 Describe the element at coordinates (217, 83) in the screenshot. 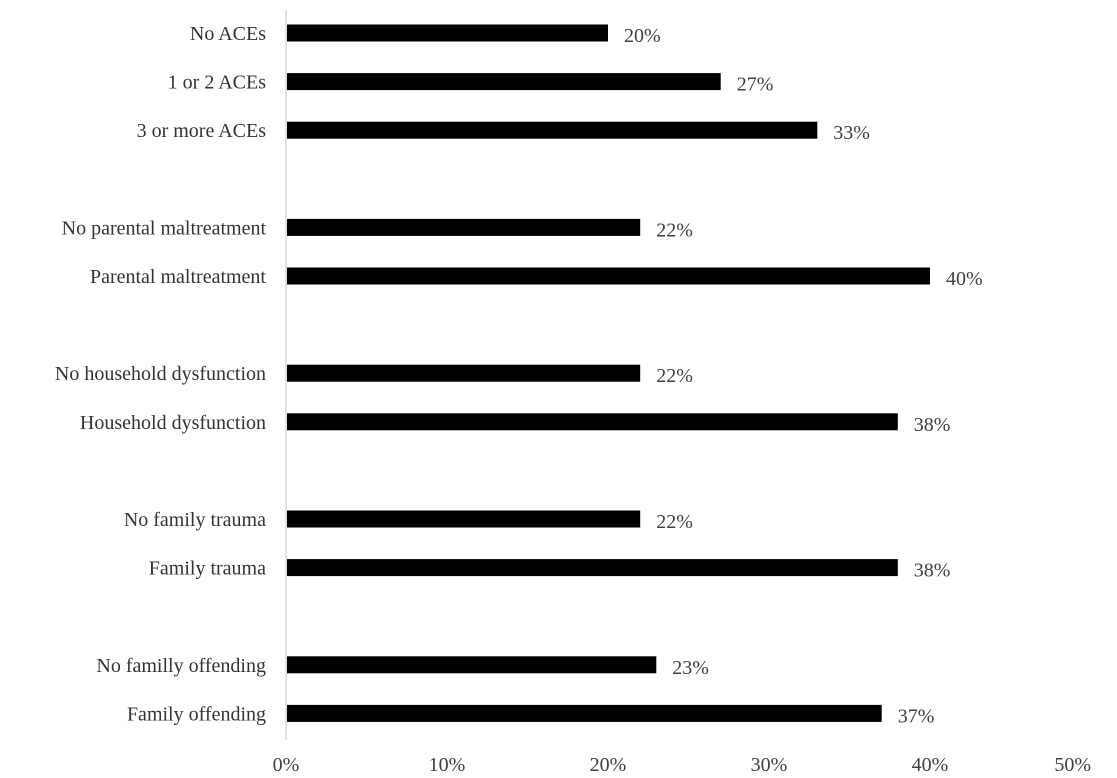

I see `category-label: 1 or 2 ACEs` at that location.